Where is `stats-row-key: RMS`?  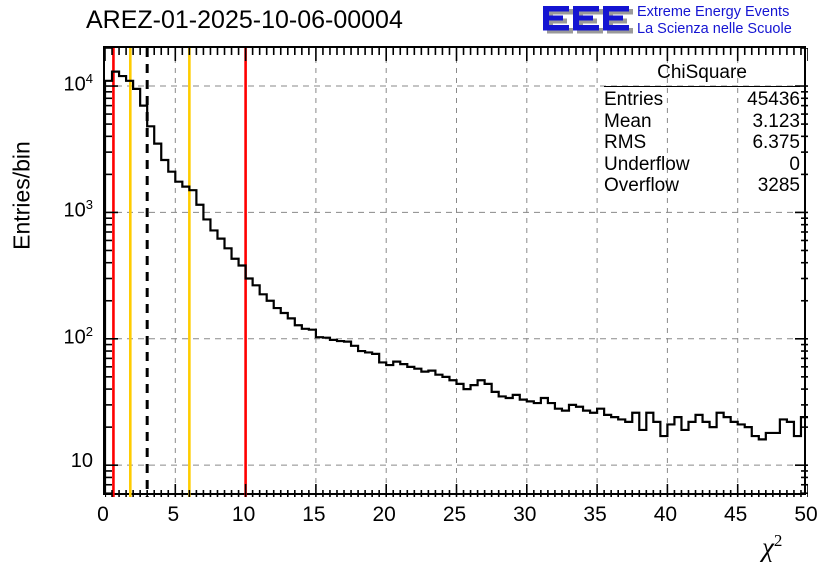 stats-row-key: RMS is located at coordinates (625, 142).